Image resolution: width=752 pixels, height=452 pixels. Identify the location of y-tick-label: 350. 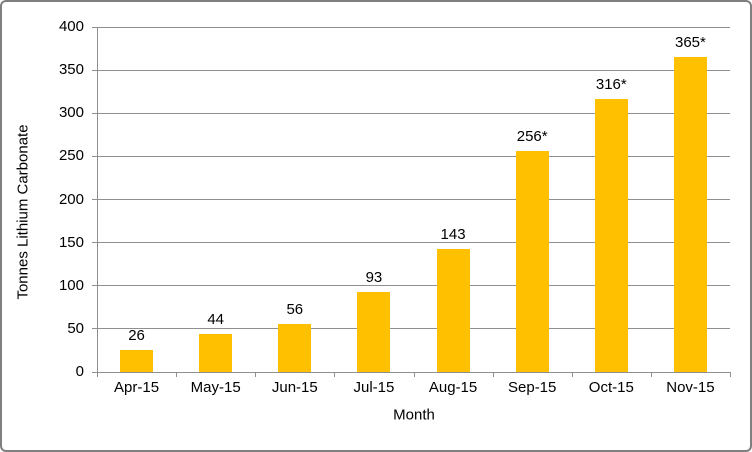
(71, 70).